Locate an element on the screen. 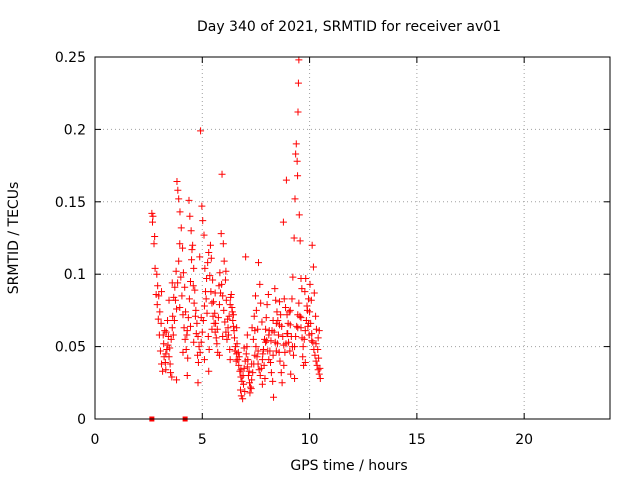 The image size is (640, 480). x-tick-label: 20 is located at coordinates (524, 440).